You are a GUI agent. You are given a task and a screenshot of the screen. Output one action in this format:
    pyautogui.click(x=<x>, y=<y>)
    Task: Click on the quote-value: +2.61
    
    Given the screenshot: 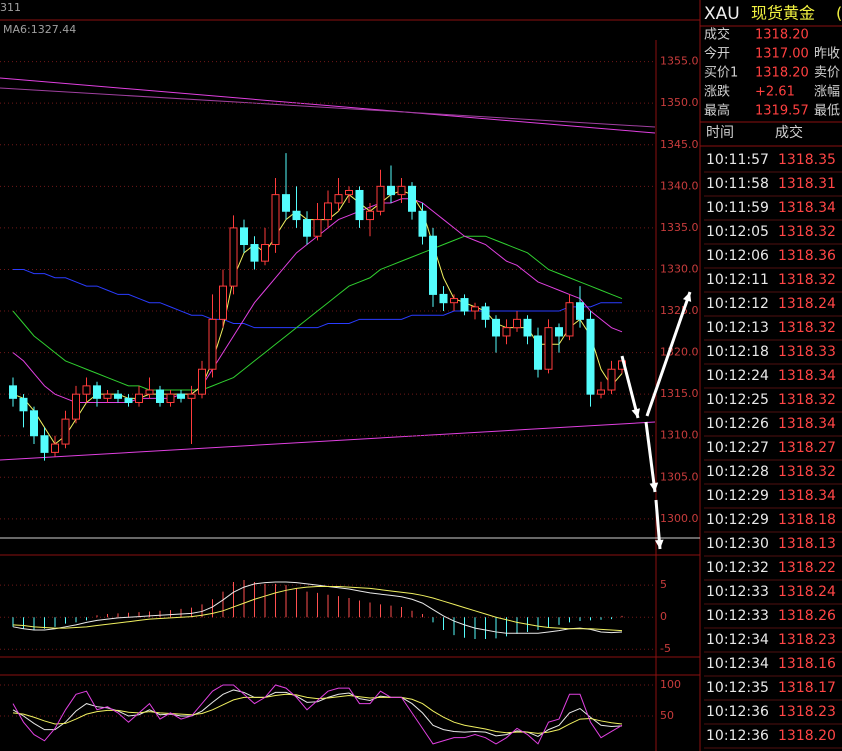 What is the action you would take?
    pyautogui.click(x=775, y=92)
    